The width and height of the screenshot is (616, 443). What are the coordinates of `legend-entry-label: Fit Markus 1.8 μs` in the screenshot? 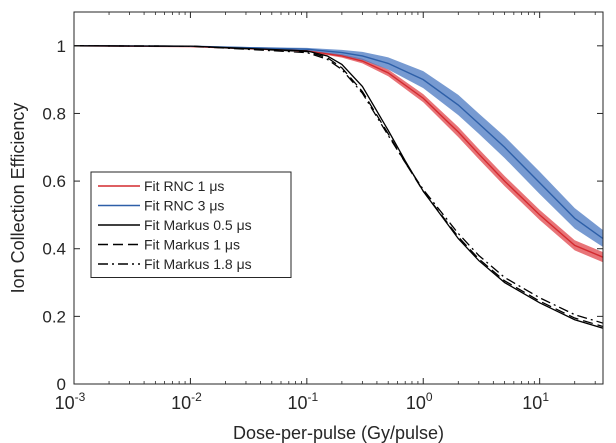 It's located at (198, 264).